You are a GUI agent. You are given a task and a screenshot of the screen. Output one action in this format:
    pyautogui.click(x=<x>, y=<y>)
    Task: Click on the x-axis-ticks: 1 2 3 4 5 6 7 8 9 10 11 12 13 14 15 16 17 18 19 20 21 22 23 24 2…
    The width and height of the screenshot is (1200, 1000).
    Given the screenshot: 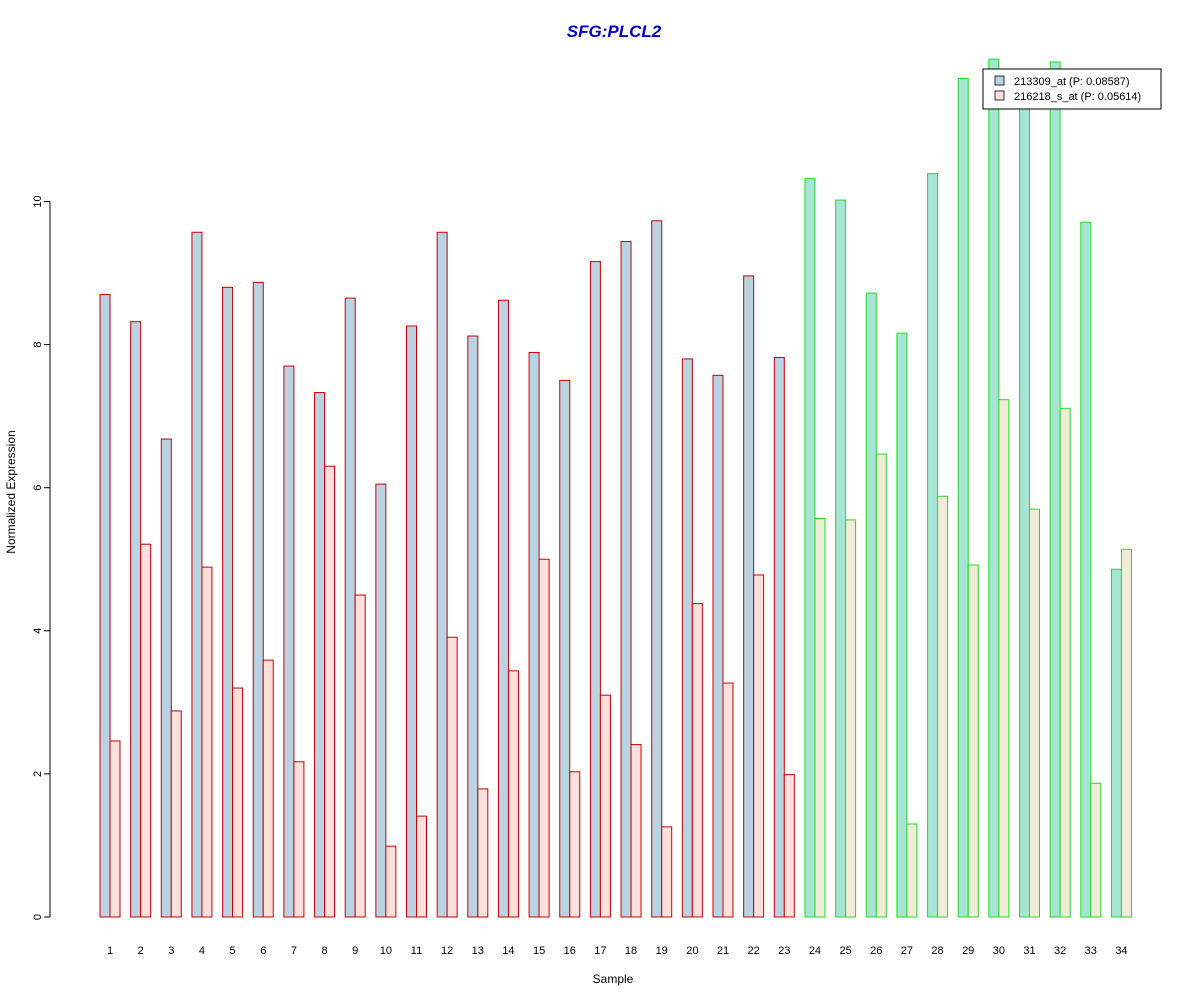 What is the action you would take?
    pyautogui.click(x=617, y=951)
    